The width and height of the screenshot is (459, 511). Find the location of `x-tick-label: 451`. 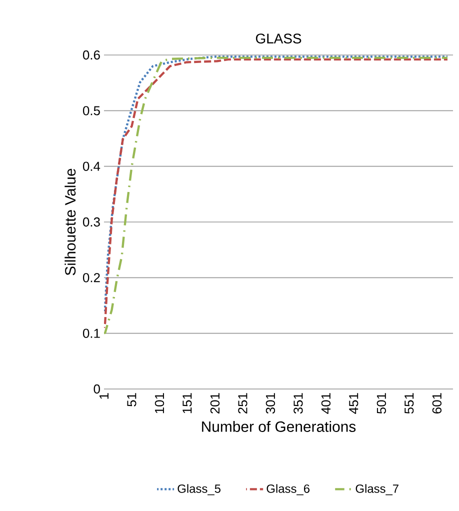

x-tick-label: 451 is located at coordinates (353, 403).